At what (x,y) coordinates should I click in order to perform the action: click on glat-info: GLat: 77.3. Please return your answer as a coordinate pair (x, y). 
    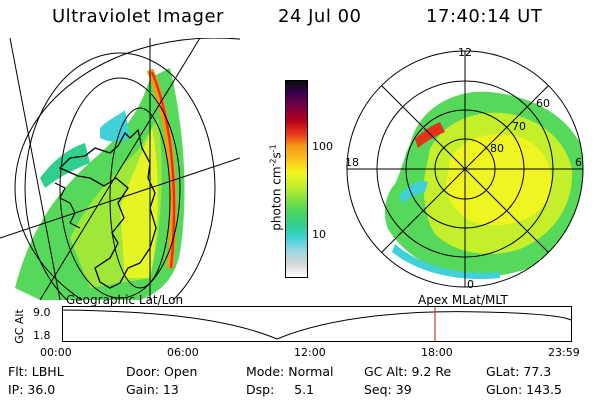
    Looking at the image, I should click on (519, 371).